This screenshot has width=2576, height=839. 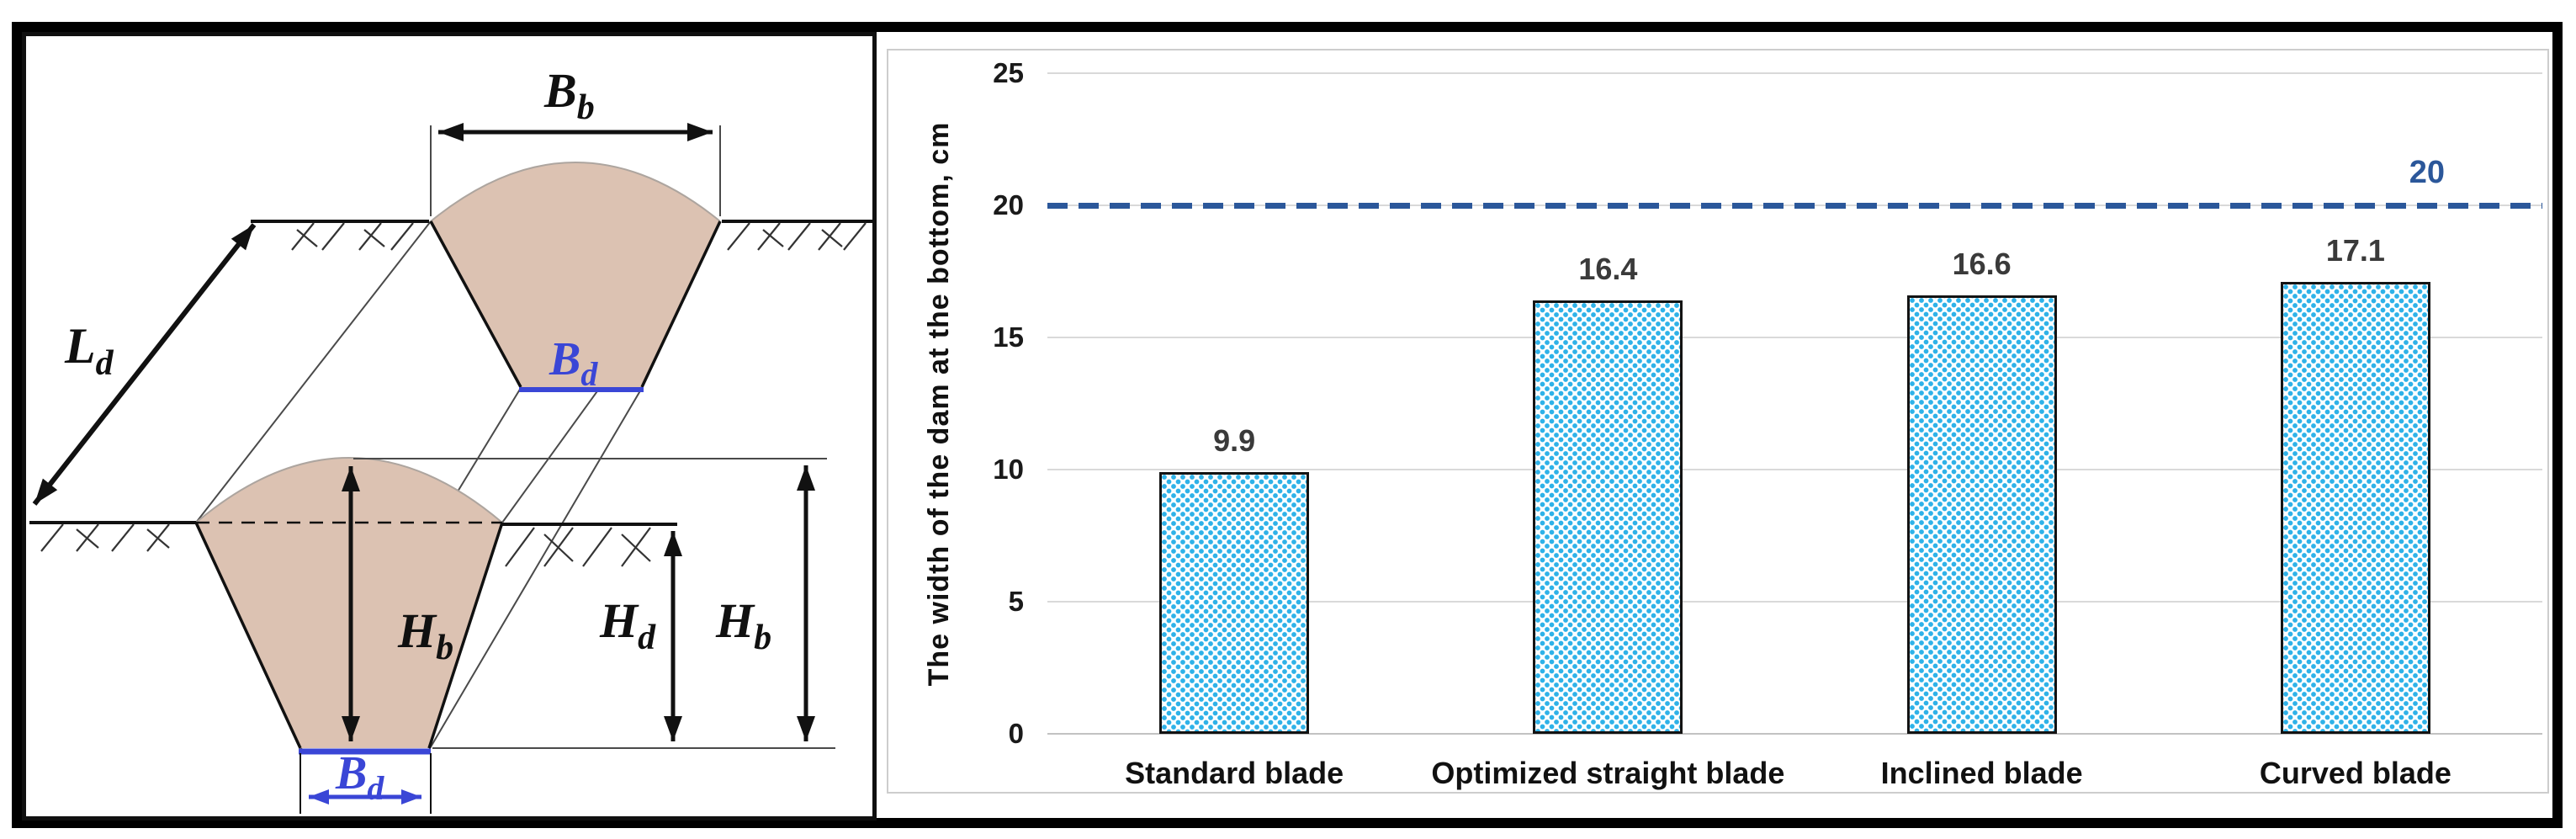 I want to click on y-axis-title: The width of the dam at the bottom, cm, so click(x=939, y=404).